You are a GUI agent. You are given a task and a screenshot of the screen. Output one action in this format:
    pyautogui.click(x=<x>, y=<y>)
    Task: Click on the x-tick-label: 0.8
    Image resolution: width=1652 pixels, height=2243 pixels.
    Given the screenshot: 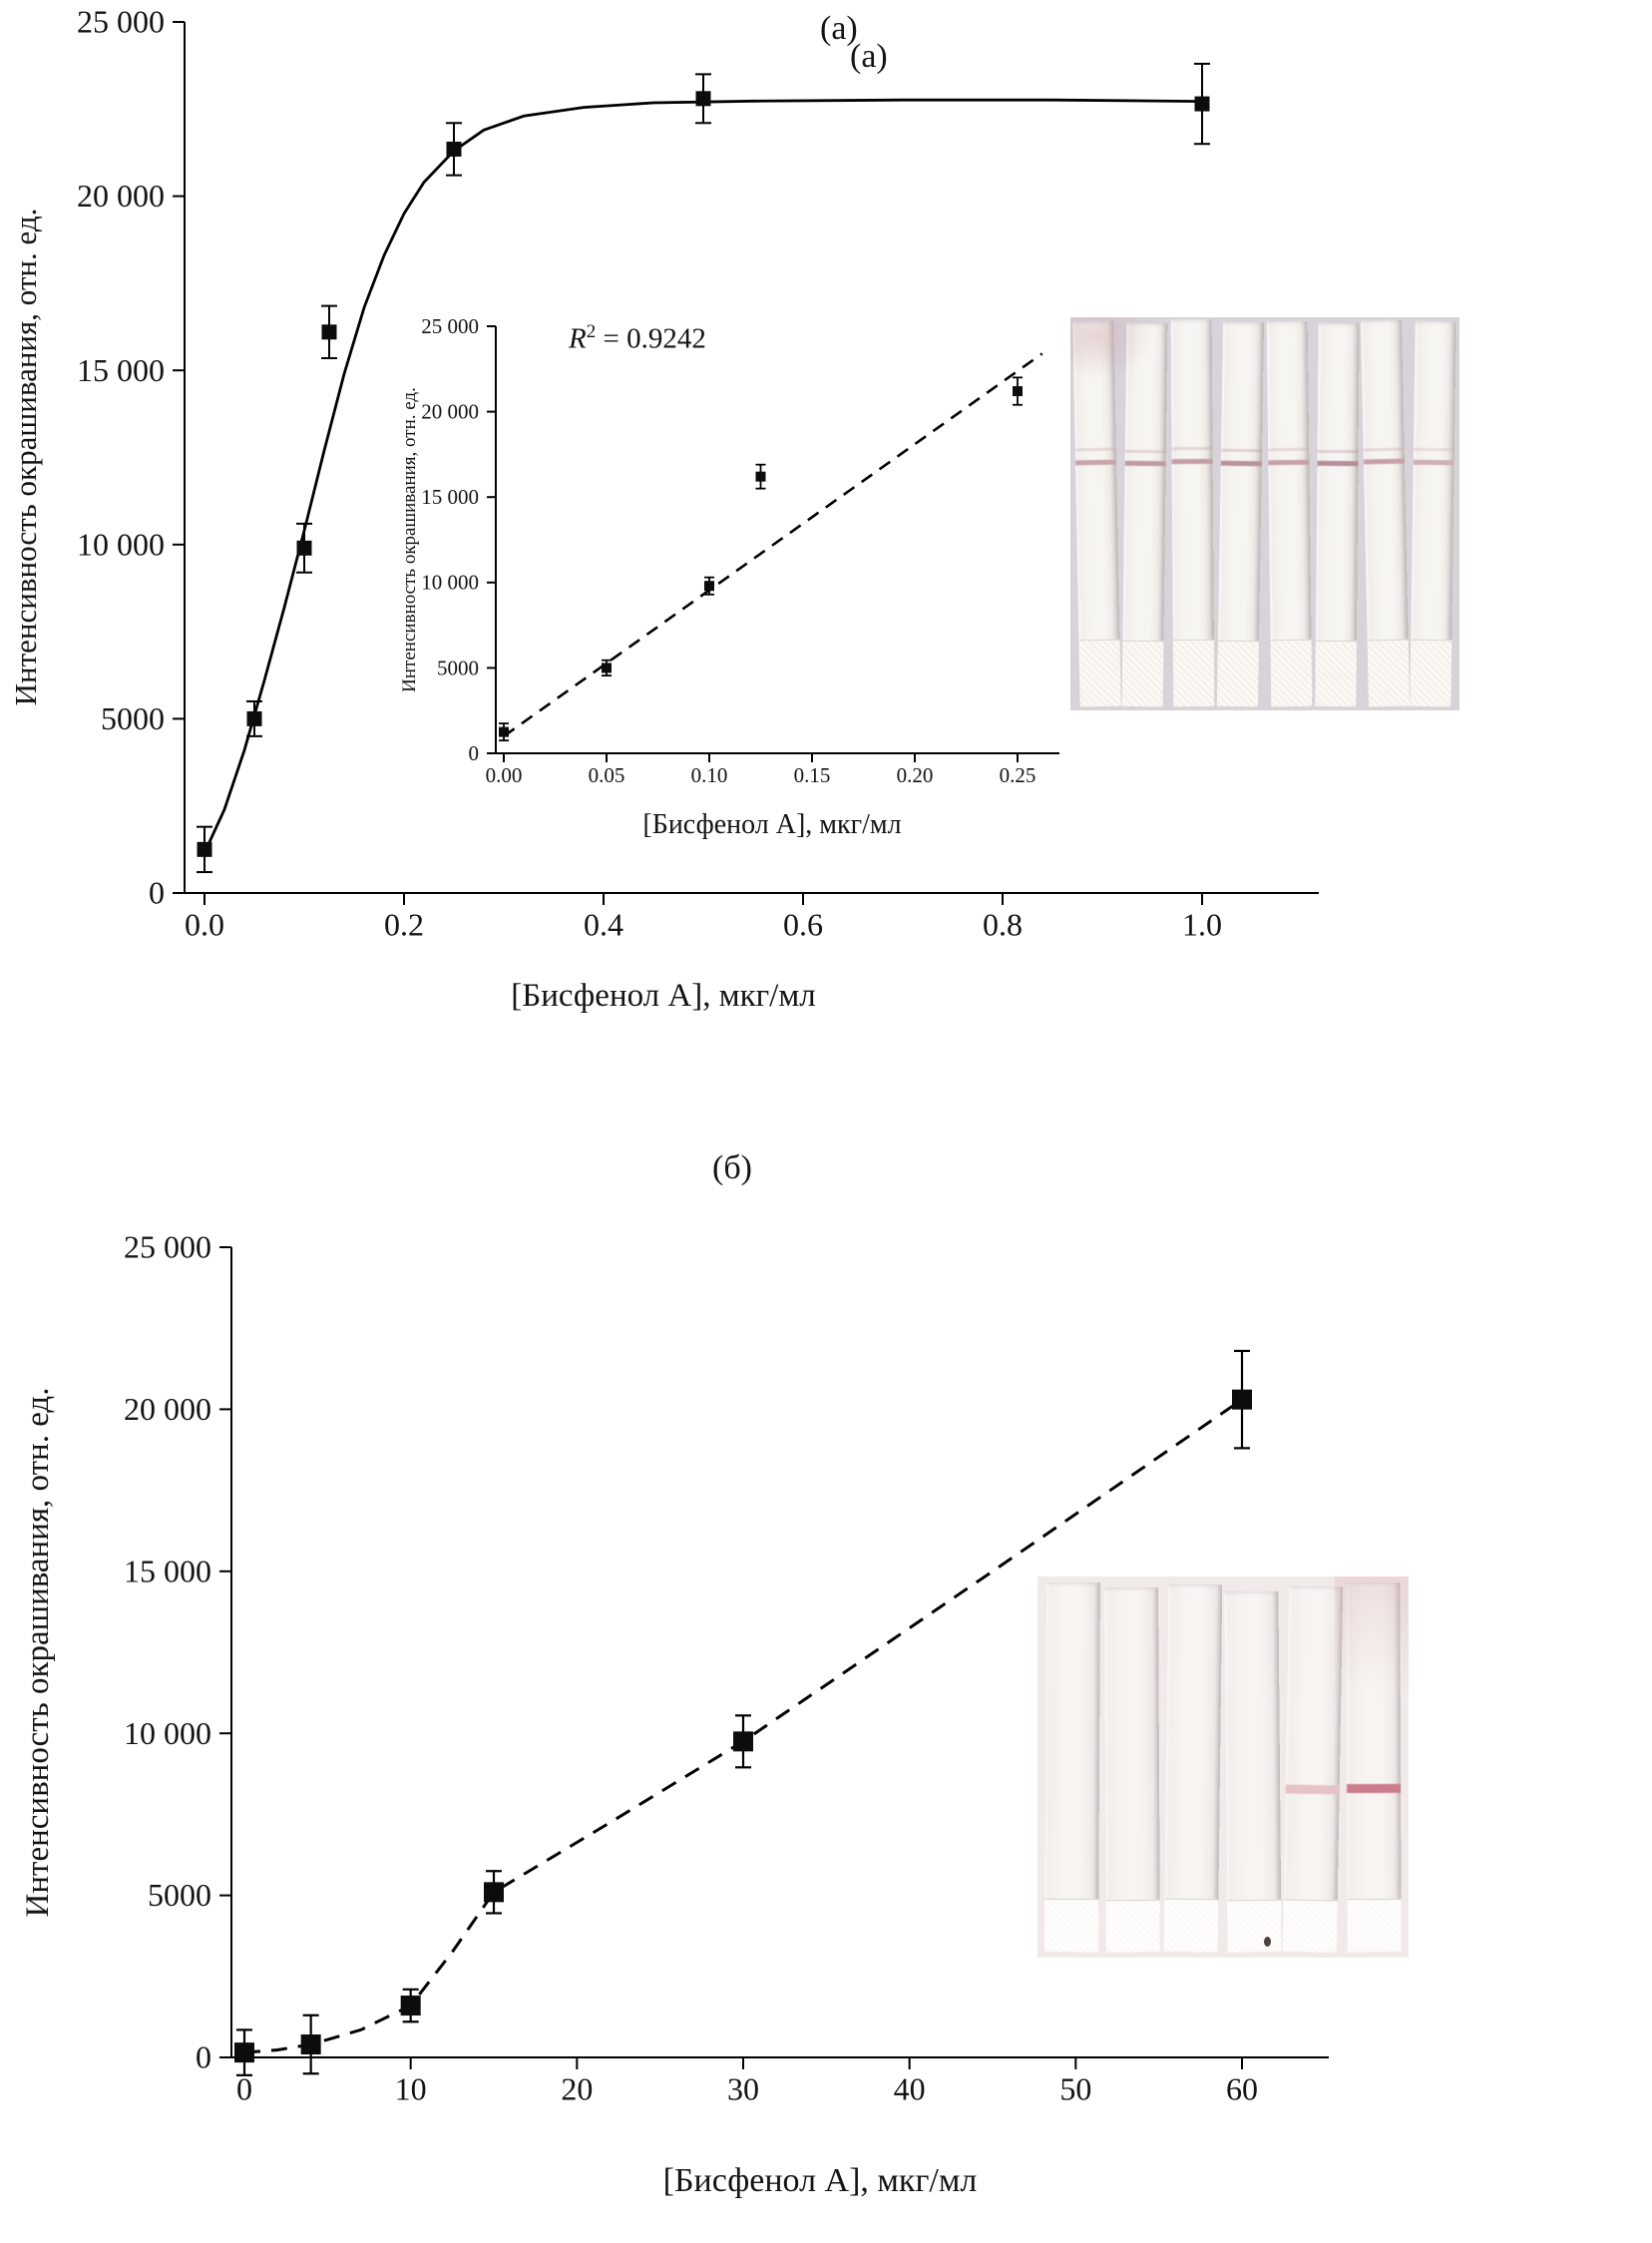 What is the action you would take?
    pyautogui.click(x=1003, y=924)
    